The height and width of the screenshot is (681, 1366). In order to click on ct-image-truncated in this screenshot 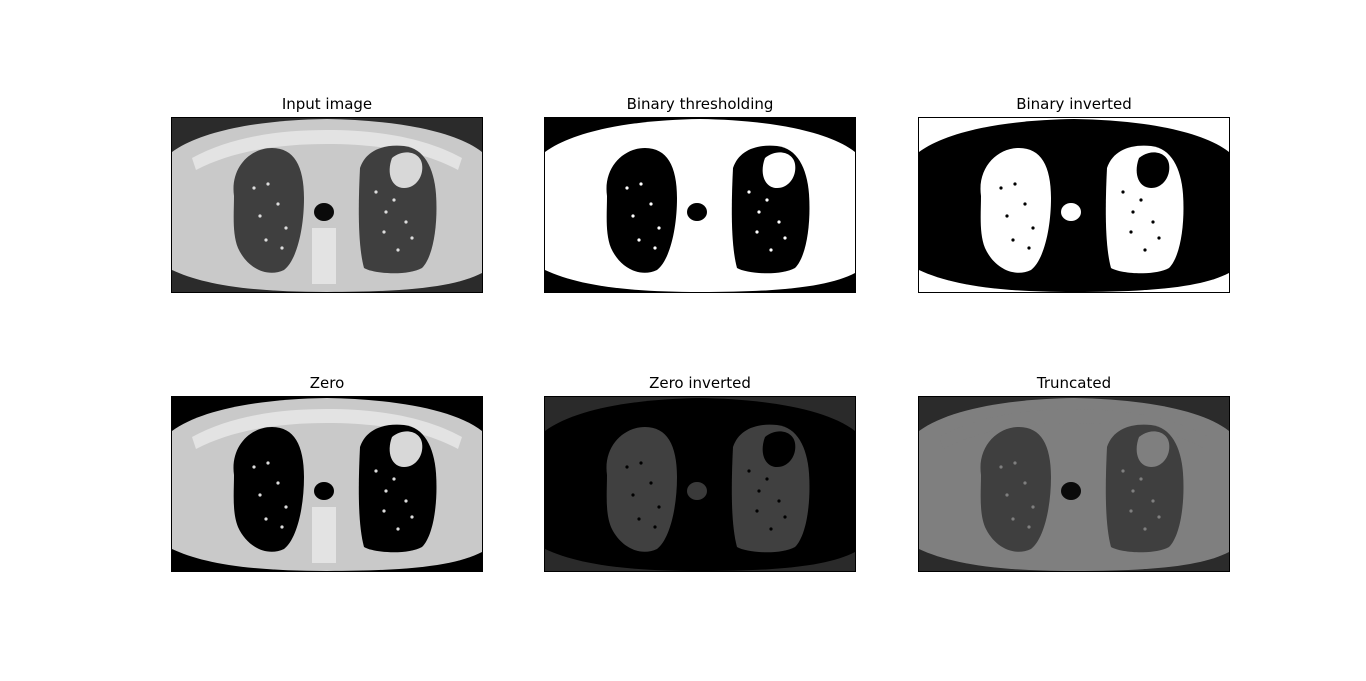, I will do `click(1074, 484)`.